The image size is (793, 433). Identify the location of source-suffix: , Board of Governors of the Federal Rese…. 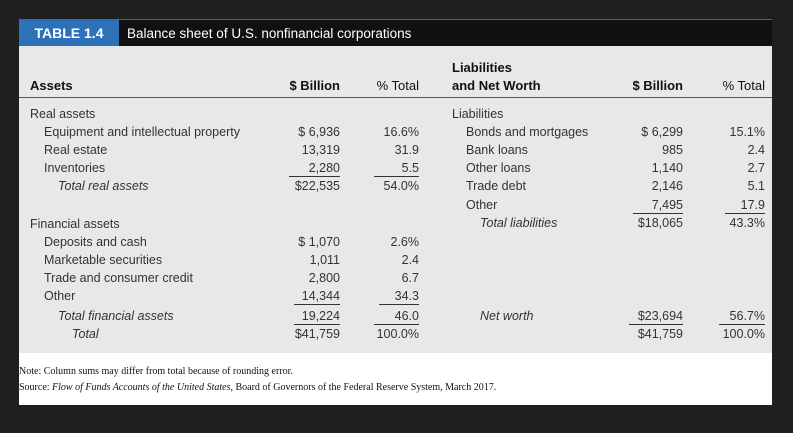
(363, 387).